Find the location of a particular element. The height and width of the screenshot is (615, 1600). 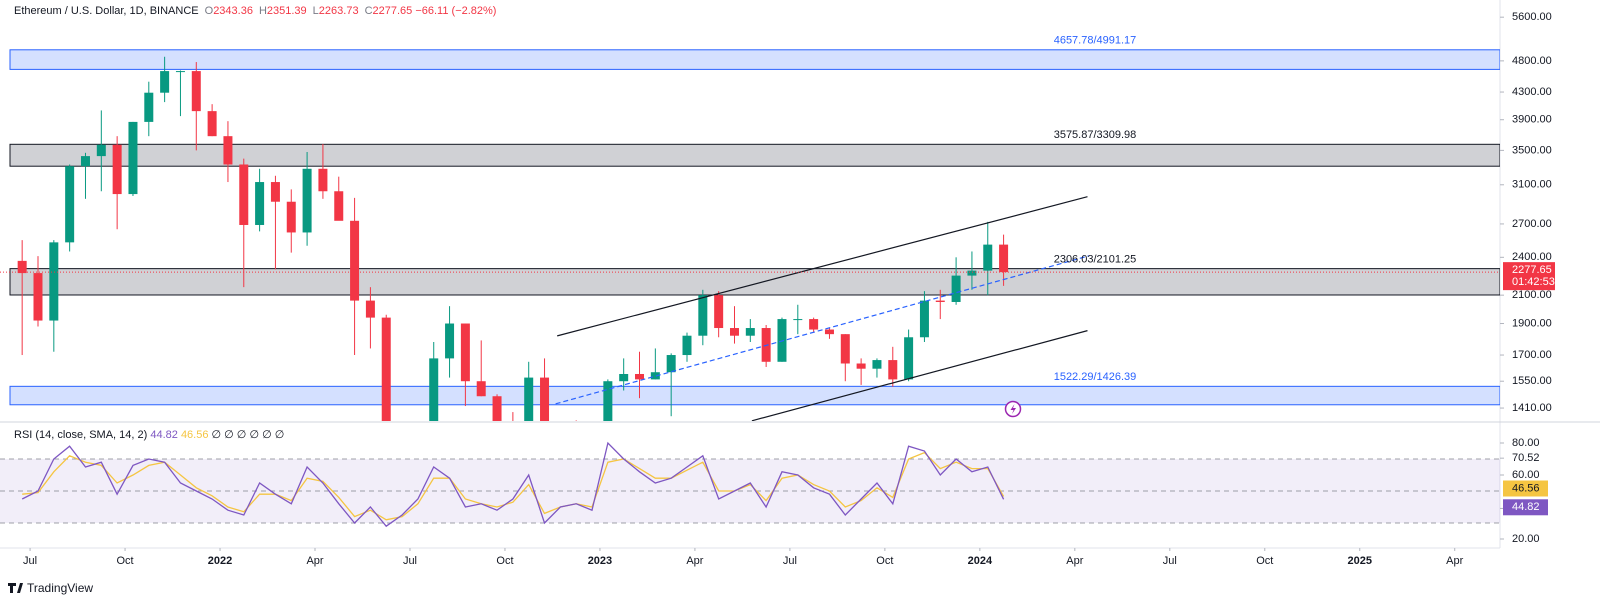

rsi-title: RSI (14, close, SMA, 14, 2) is located at coordinates (81, 435).